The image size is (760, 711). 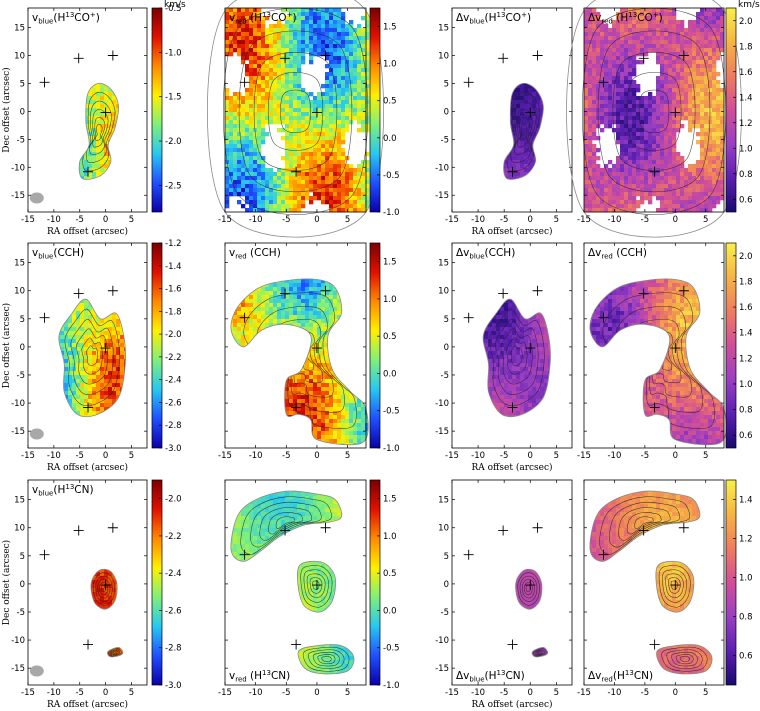 I want to click on star-marker, so click(x=468, y=82).